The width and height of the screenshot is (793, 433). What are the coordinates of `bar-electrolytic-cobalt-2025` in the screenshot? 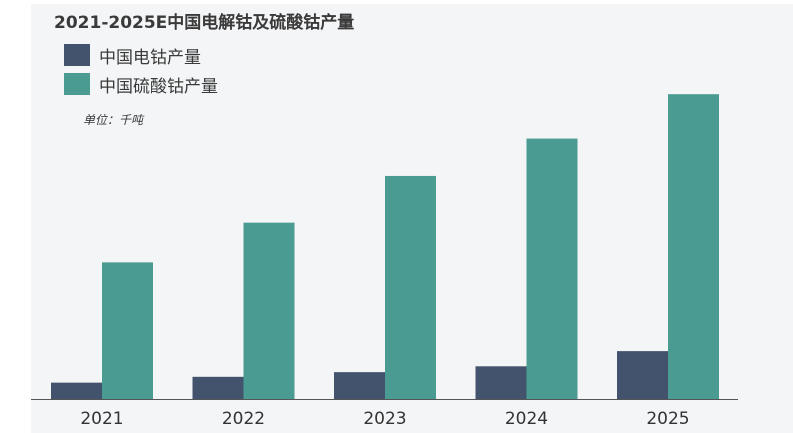 It's located at (642, 375).